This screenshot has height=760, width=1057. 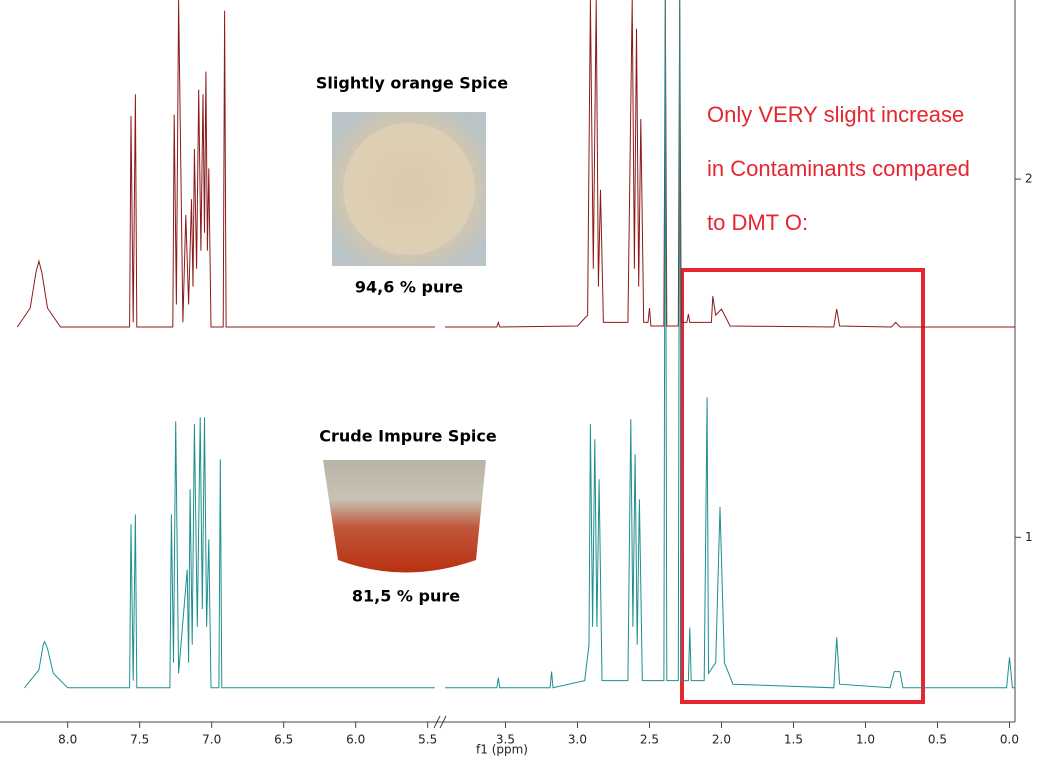 What do you see at coordinates (355, 740) in the screenshot?
I see `x-tick-label: 6.0` at bounding box center [355, 740].